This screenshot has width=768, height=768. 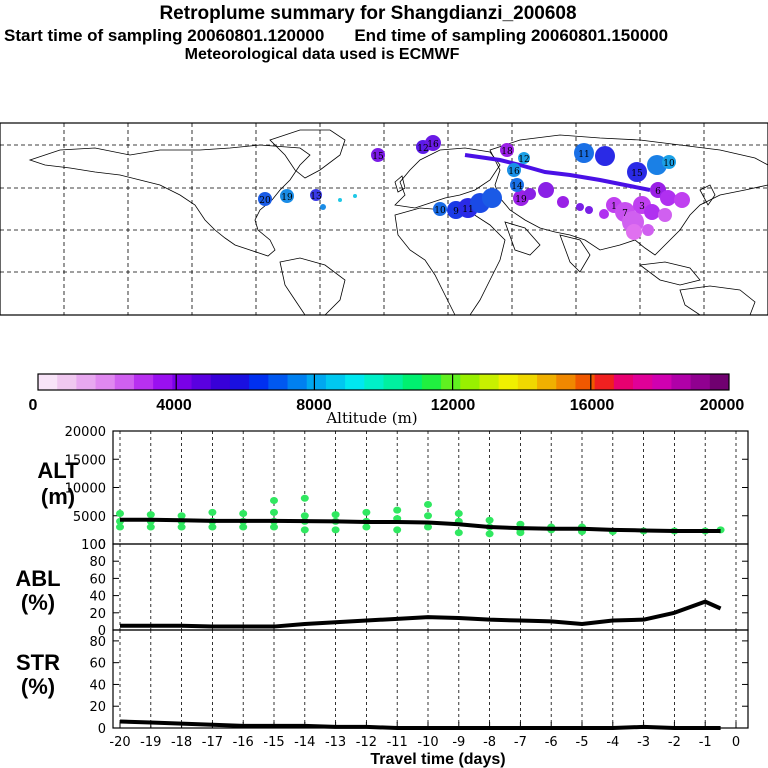 I want to click on cluster-label: 16, so click(x=514, y=172).